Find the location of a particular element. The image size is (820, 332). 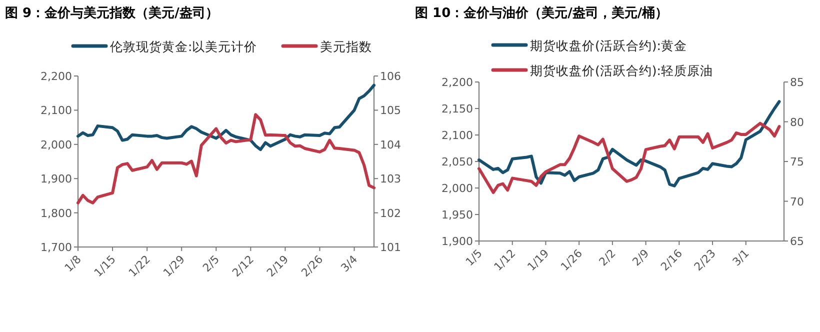

y2-tick-label: 70 is located at coordinates (797, 201).